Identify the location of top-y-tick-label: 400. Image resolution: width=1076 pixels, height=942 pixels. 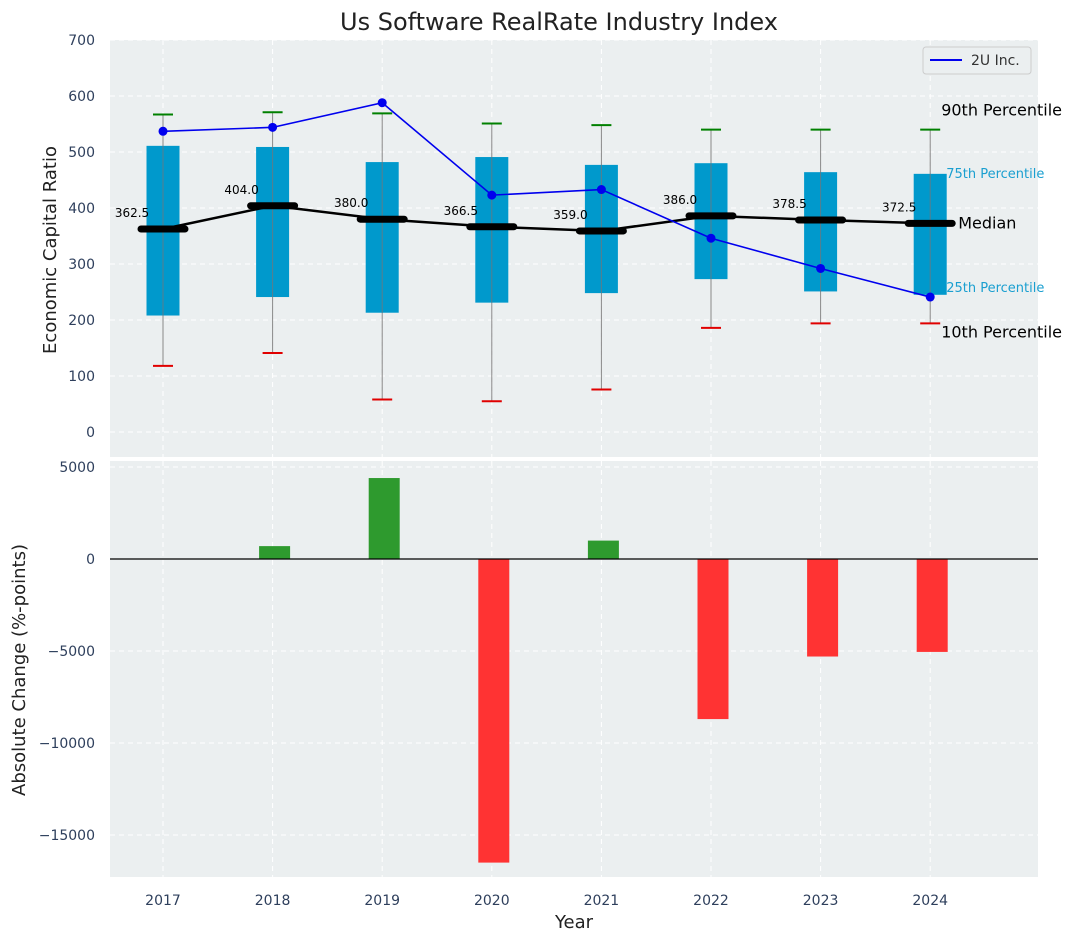
(81, 209).